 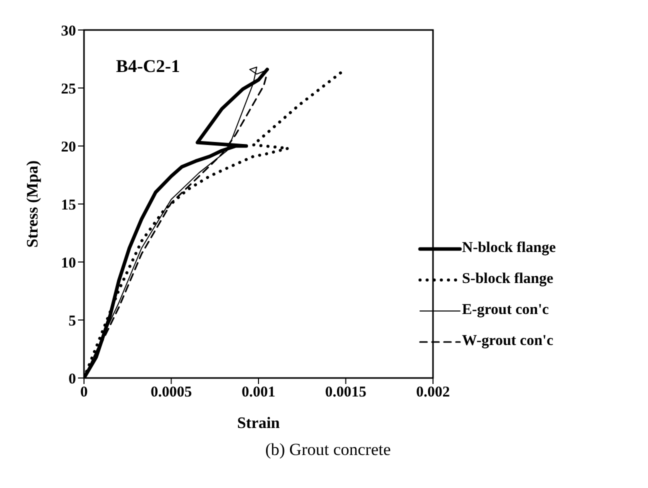 I want to click on x-tick-label: 0.0015, so click(x=345, y=392).